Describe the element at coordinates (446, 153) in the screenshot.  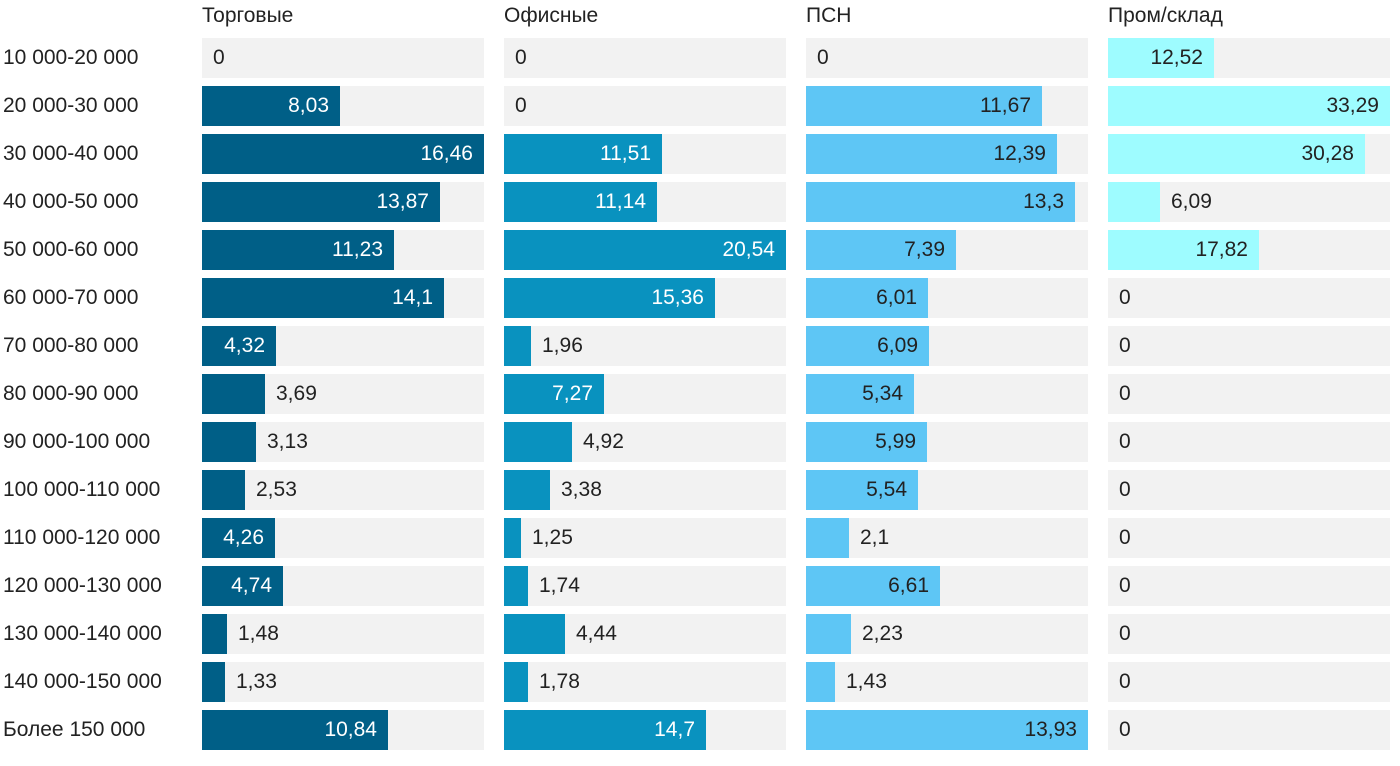
I see `data-label: 16,46` at that location.